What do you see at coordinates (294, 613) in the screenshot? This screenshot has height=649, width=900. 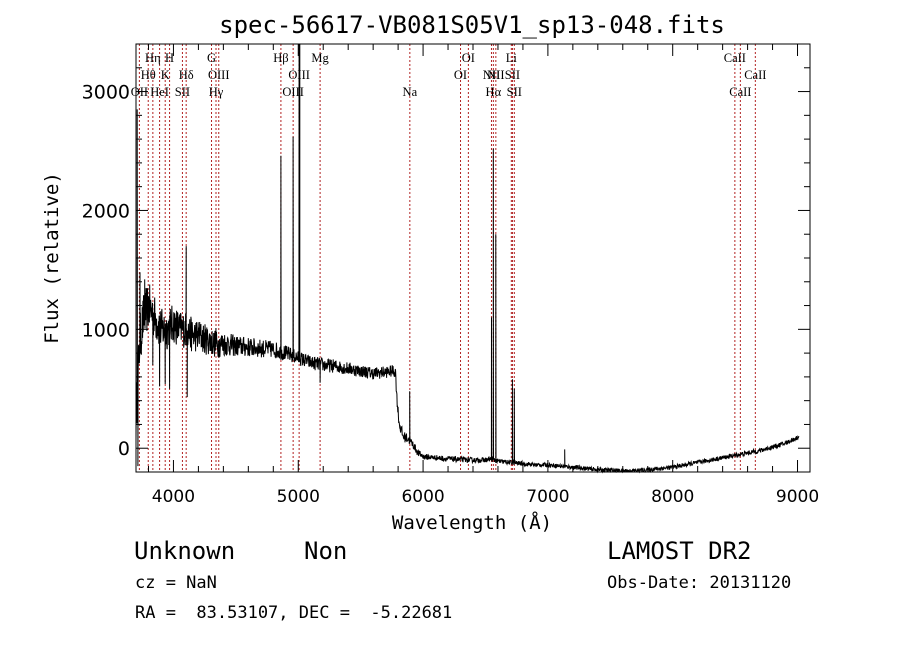 I see `coordinates: RA = 83.53107, DEC = -5.22681` at bounding box center [294, 613].